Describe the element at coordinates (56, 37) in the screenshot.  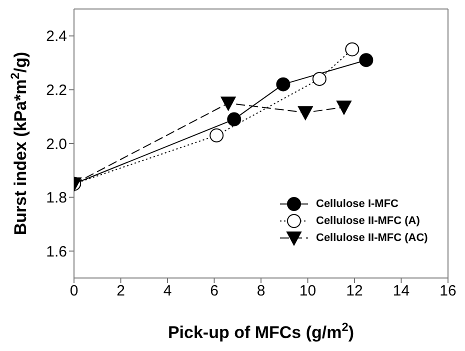
I see `y-tick-label: 2.4` at that location.